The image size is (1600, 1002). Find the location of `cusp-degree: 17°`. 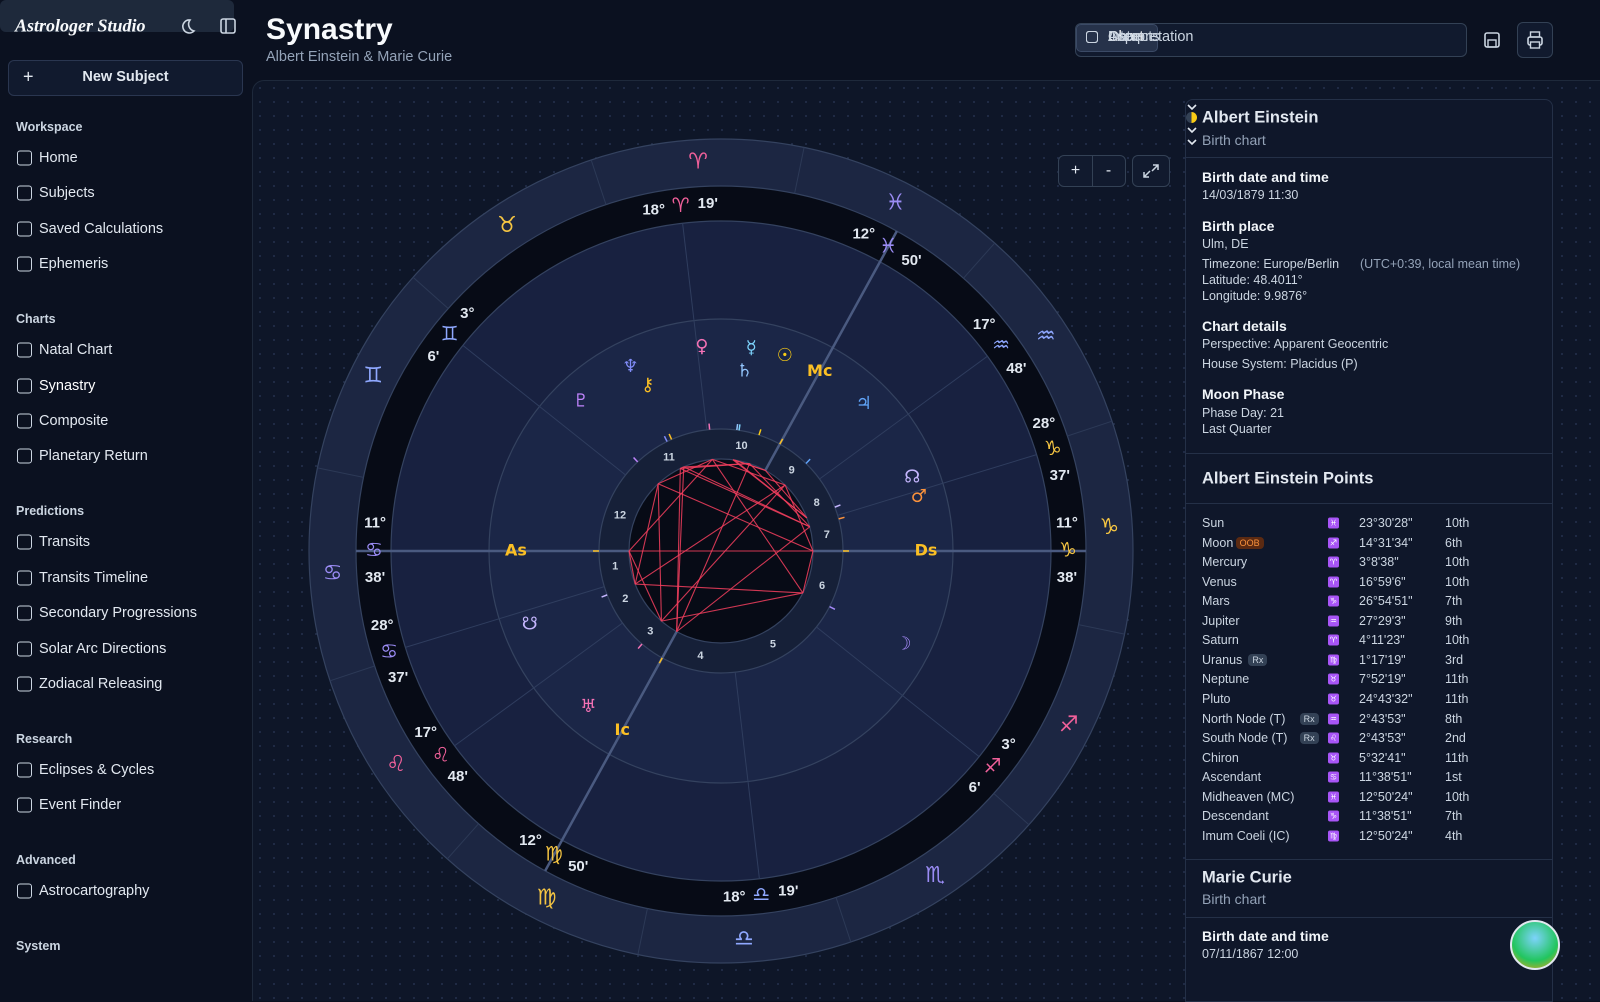

cusp-degree: 17° is located at coordinates (984, 324).